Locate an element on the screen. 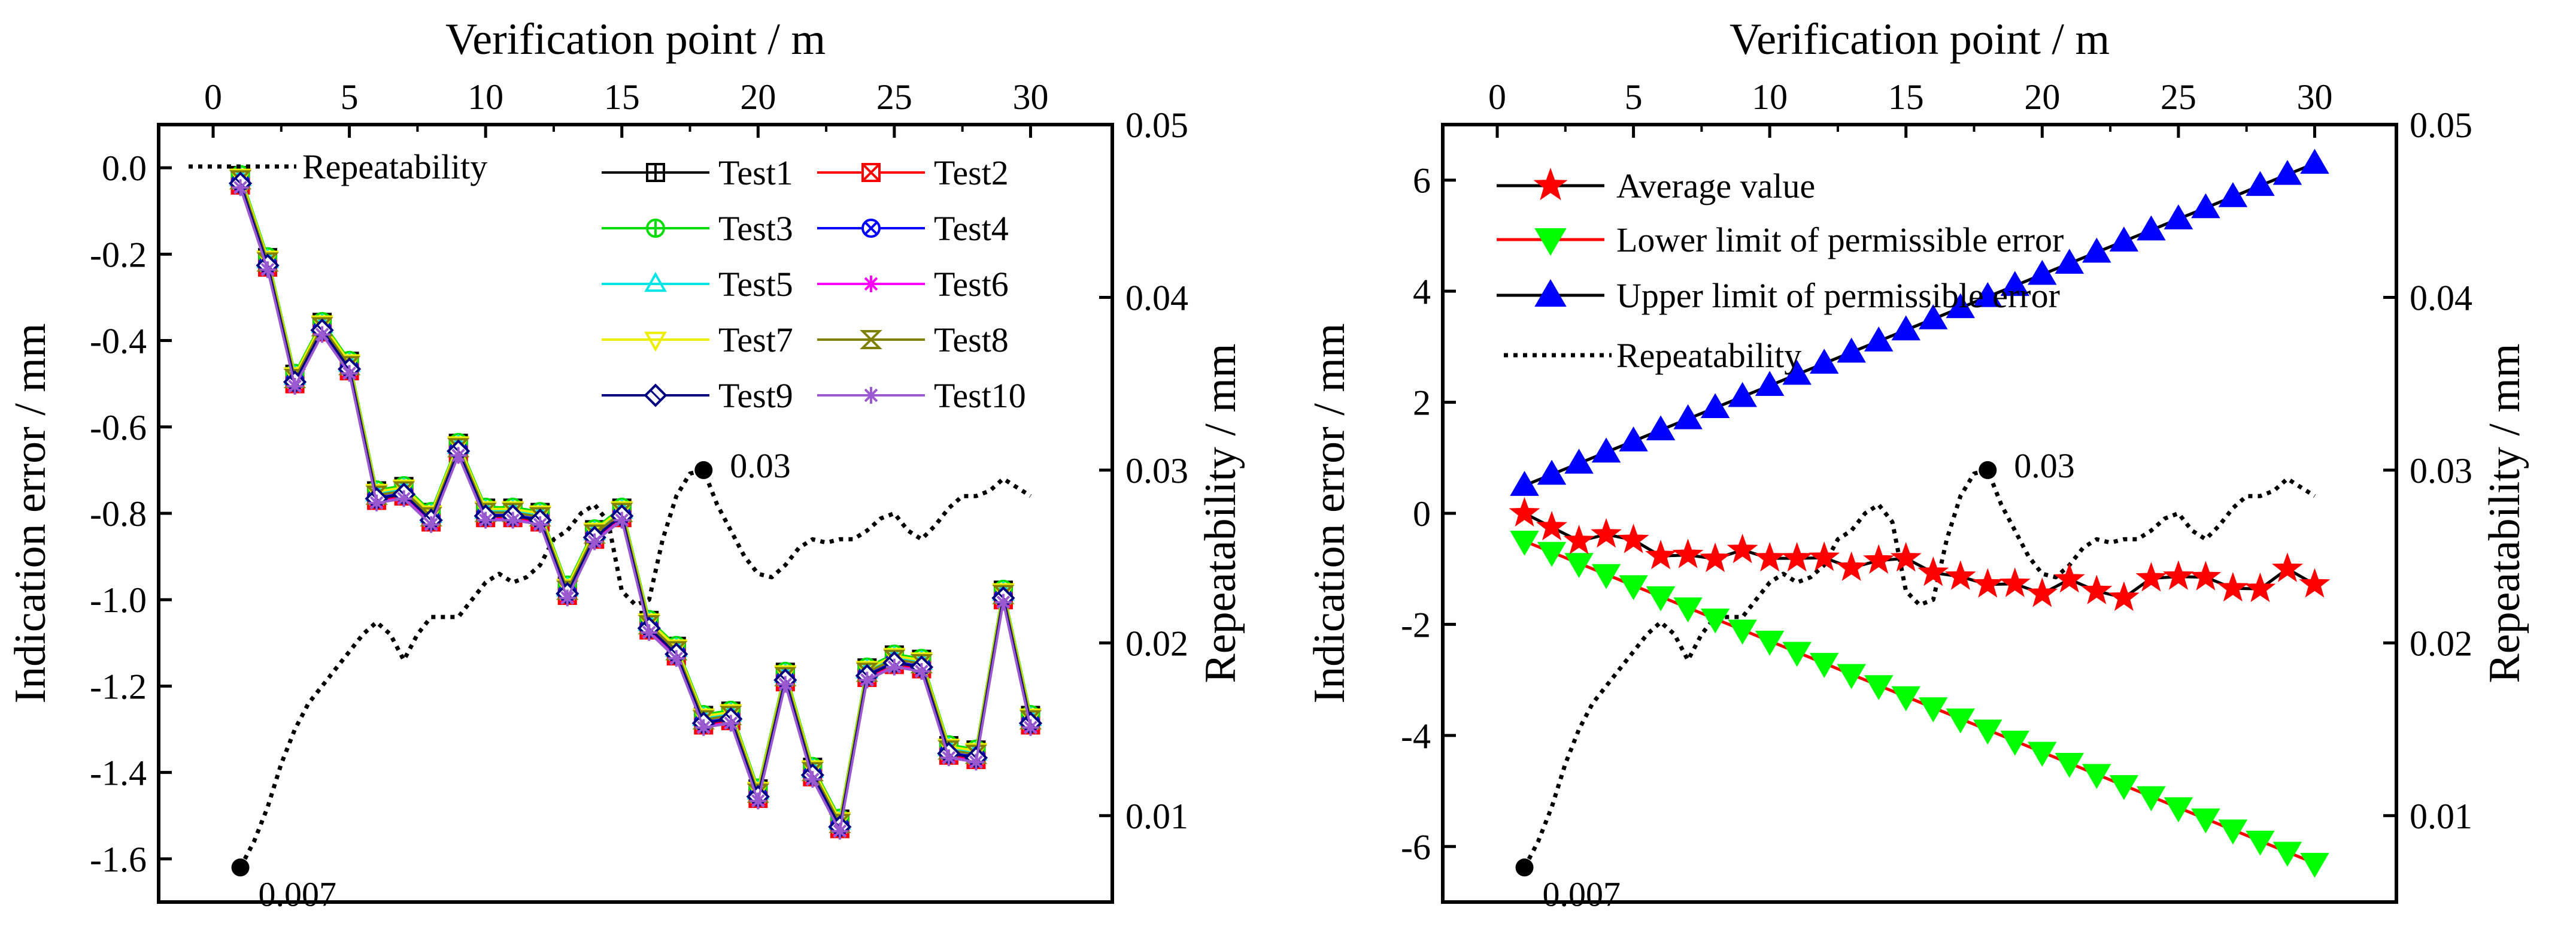  legend-label: Lower limit of permissible error is located at coordinates (1840, 239).